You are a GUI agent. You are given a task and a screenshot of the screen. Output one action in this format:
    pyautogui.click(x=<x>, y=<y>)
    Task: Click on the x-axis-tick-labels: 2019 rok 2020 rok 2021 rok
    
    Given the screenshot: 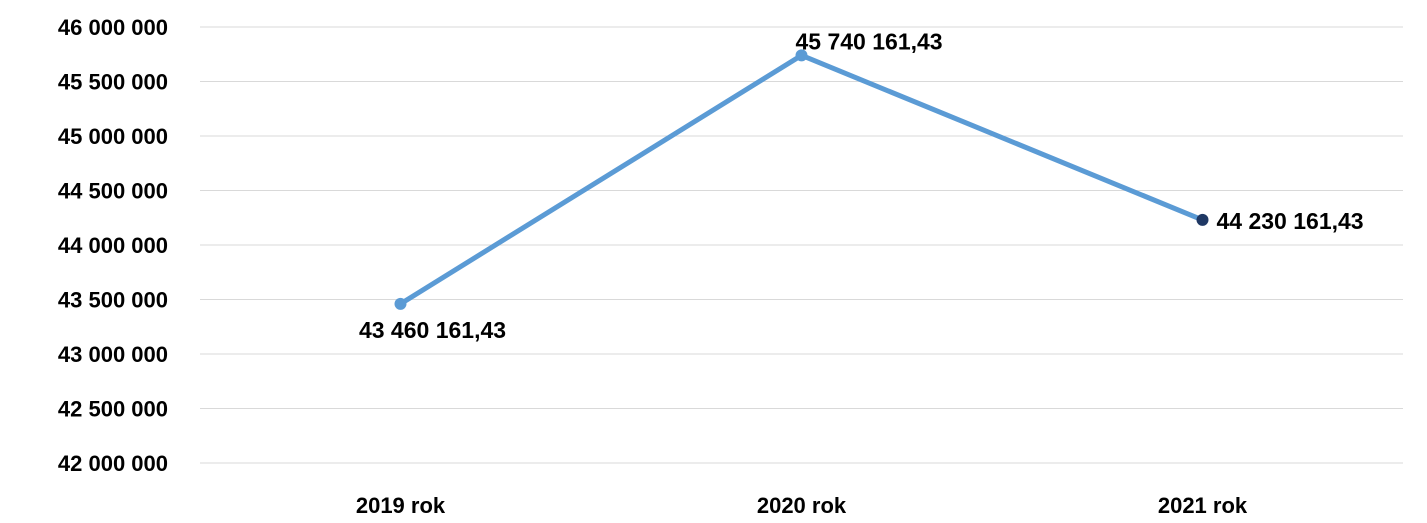 What is the action you would take?
    pyautogui.click(x=802, y=505)
    